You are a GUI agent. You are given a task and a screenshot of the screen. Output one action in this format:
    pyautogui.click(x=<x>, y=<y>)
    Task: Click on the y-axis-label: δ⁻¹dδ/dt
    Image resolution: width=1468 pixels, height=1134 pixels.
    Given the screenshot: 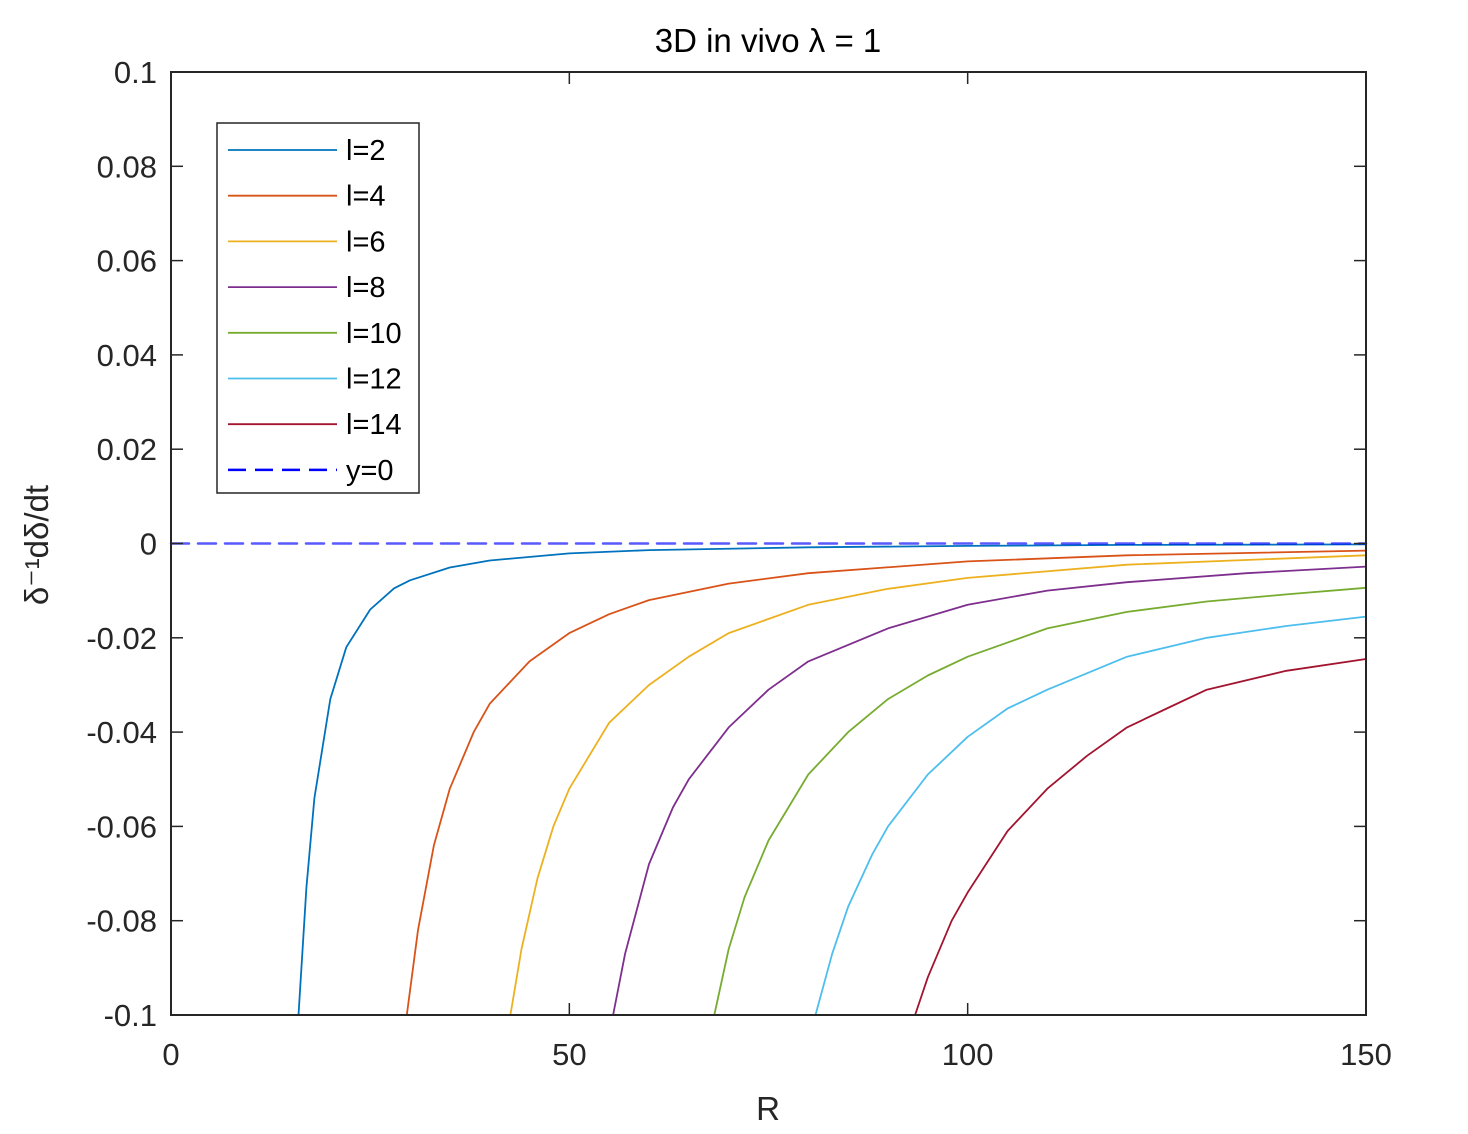 What is the action you would take?
    pyautogui.click(x=36, y=545)
    